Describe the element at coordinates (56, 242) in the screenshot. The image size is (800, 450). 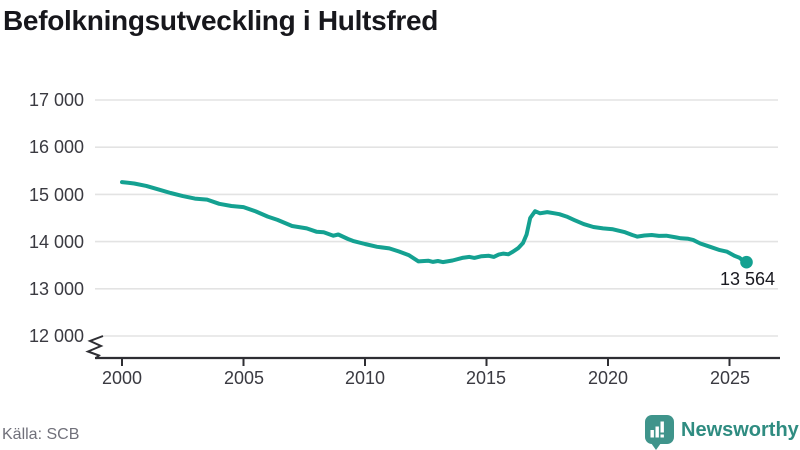
I see `y-tick-label: 14 000` at that location.